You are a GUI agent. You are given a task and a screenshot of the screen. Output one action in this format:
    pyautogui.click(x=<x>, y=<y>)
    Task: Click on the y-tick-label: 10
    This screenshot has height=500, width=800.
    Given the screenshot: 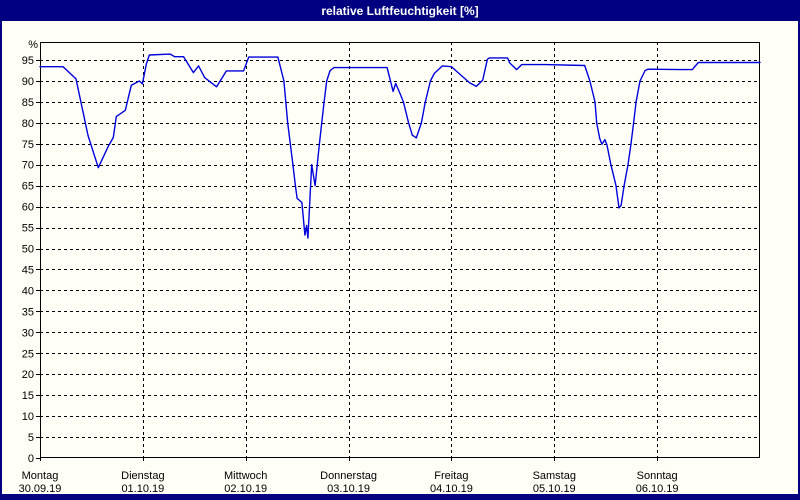 What is the action you would take?
    pyautogui.click(x=28, y=417)
    